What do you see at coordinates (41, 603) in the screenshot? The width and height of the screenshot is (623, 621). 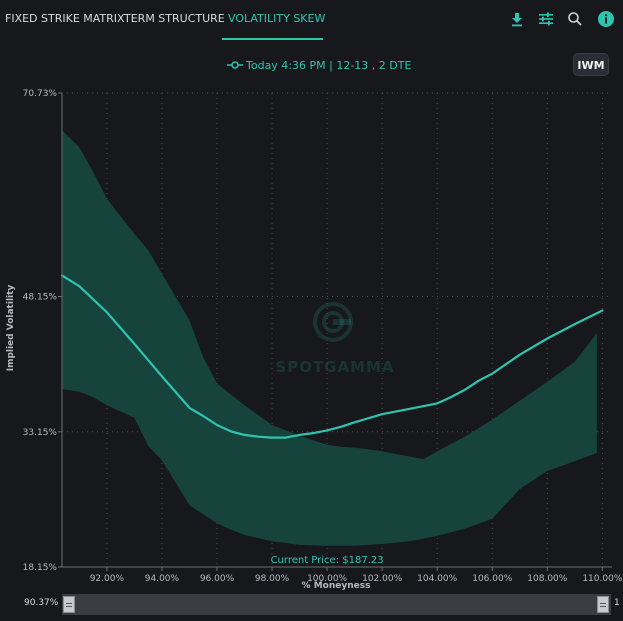 I see `range-min-label: 90.37%` at bounding box center [41, 603].